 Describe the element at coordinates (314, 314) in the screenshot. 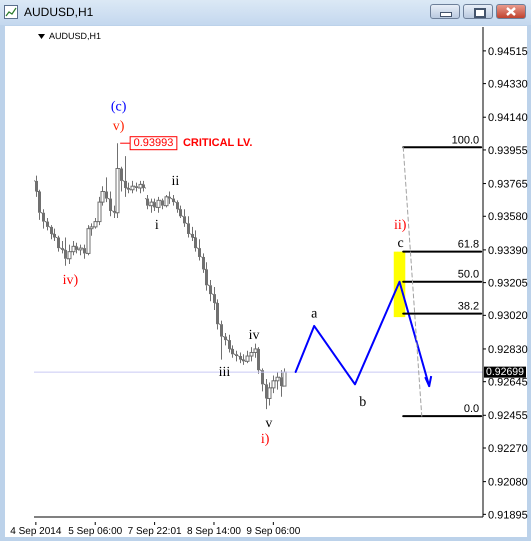

I see `annotation: a` at that location.